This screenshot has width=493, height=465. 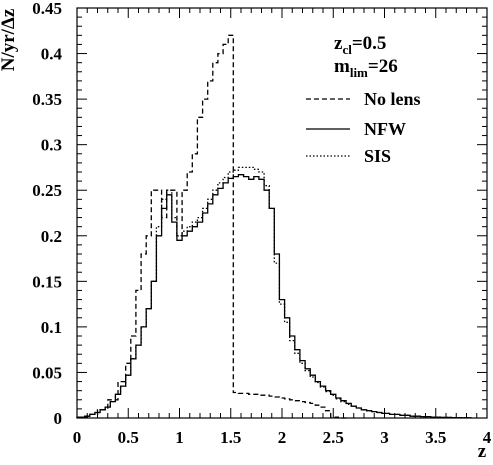 What do you see at coordinates (366, 68) in the screenshot?
I see `annotation-mlim: mlim=26` at bounding box center [366, 68].